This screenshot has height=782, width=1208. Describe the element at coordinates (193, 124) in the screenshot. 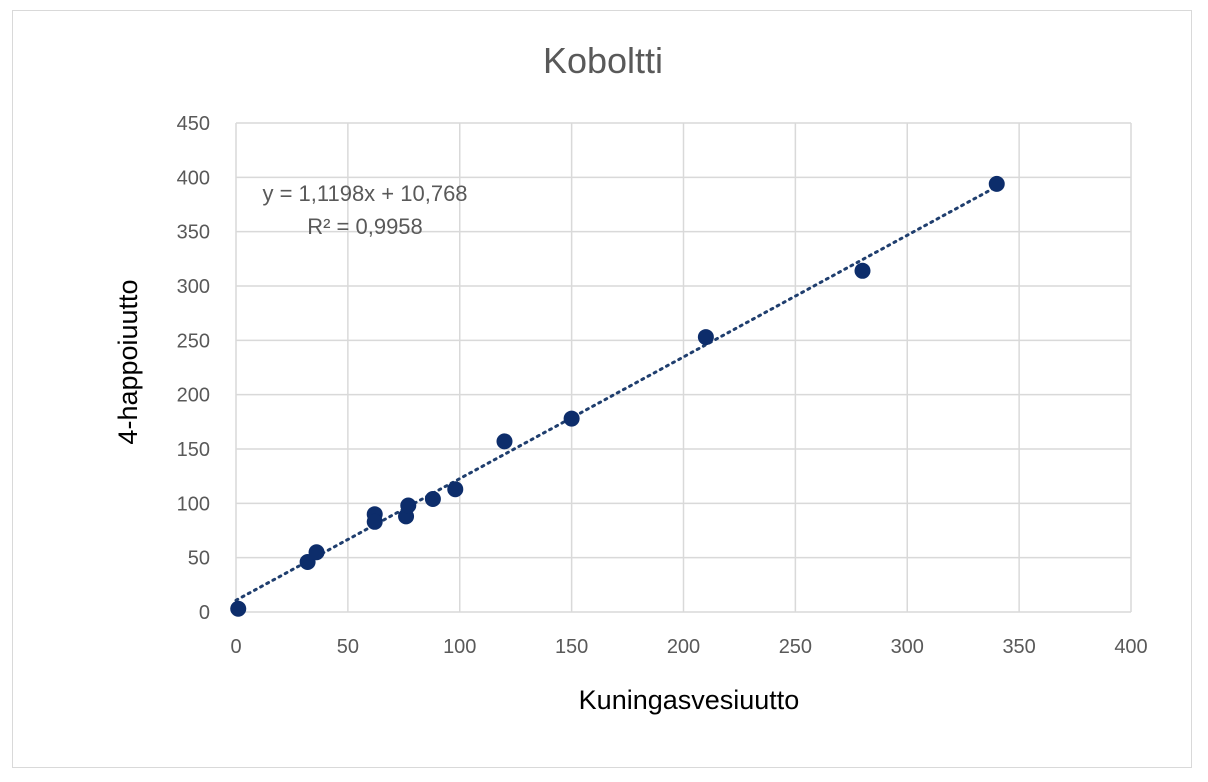

I see `y-tick-label: 450` at that location.